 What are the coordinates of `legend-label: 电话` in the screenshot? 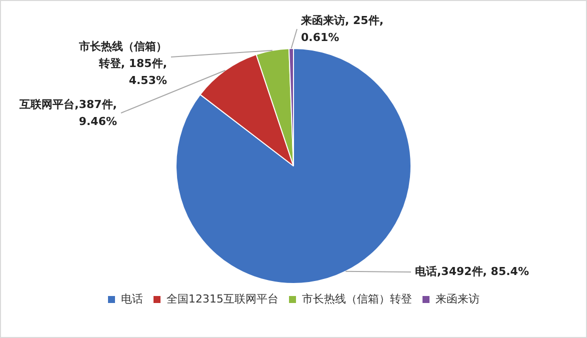 It's located at (132, 299).